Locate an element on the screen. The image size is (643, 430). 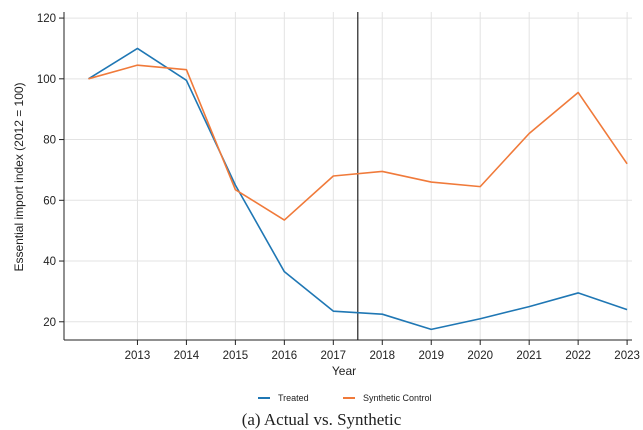
legend: Treated Synthetic Control is located at coordinates (345, 398).